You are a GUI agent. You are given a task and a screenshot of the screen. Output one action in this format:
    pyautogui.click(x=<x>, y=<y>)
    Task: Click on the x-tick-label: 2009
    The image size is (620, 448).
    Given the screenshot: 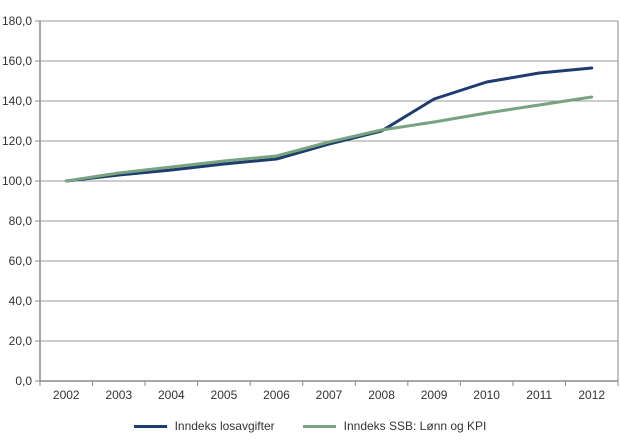 What is the action you would take?
    pyautogui.click(x=434, y=395)
    